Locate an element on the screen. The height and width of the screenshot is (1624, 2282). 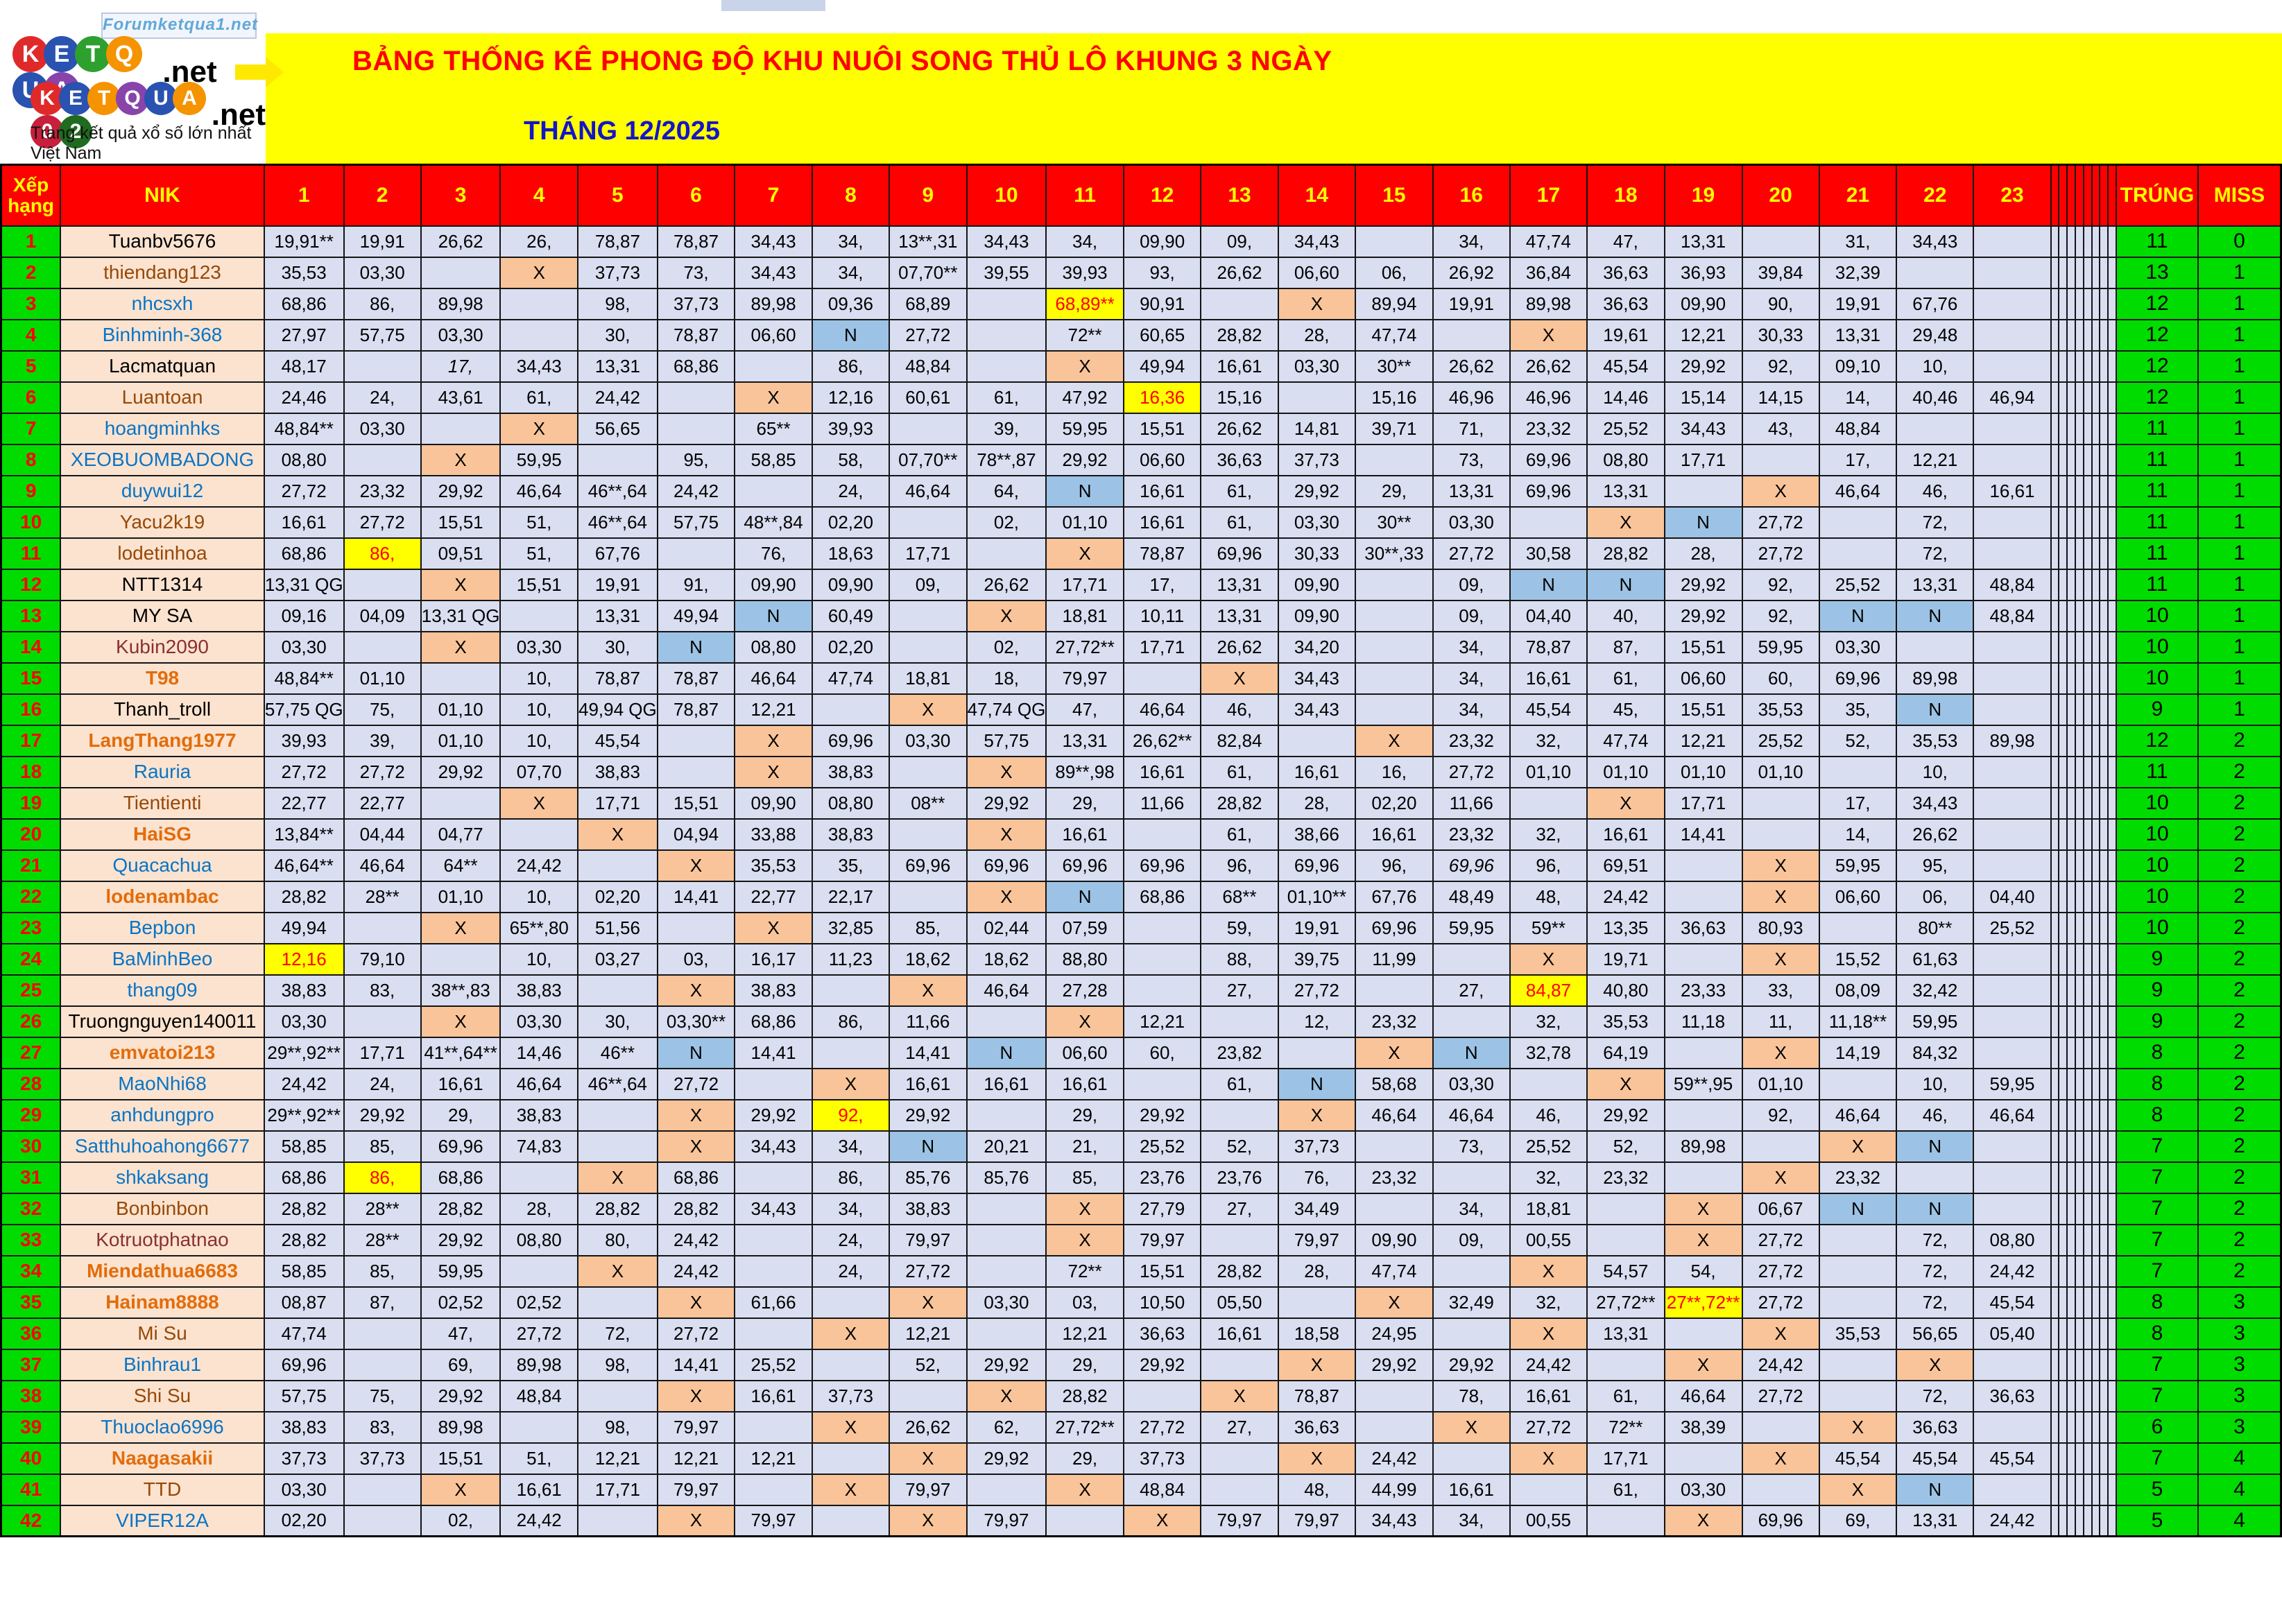
forum-badge-link: Forumketqua1.net is located at coordinates (179, 26).